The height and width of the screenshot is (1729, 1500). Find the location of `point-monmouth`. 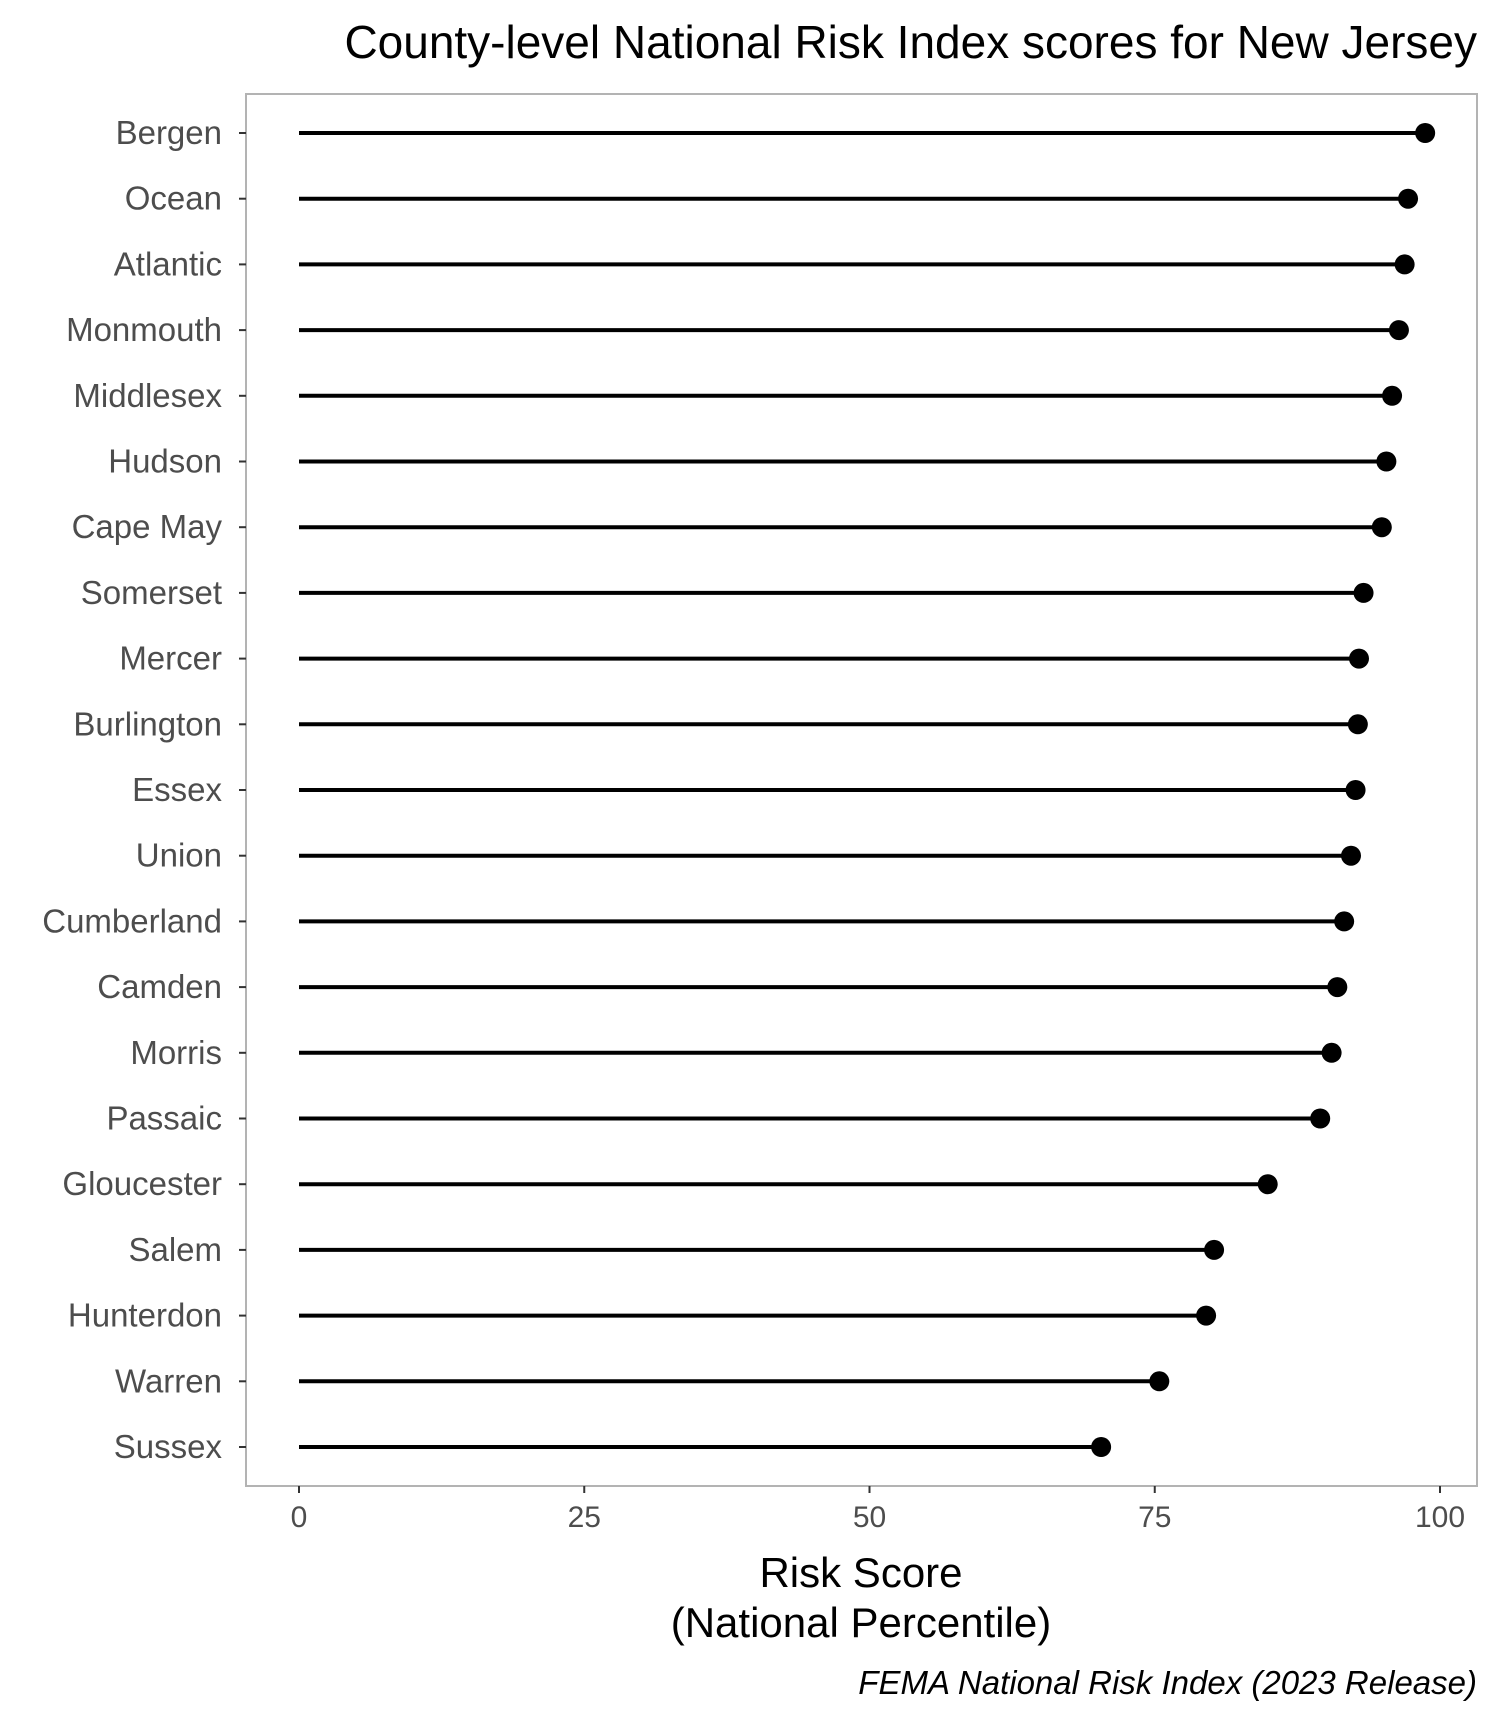

point-monmouth is located at coordinates (1398, 330).